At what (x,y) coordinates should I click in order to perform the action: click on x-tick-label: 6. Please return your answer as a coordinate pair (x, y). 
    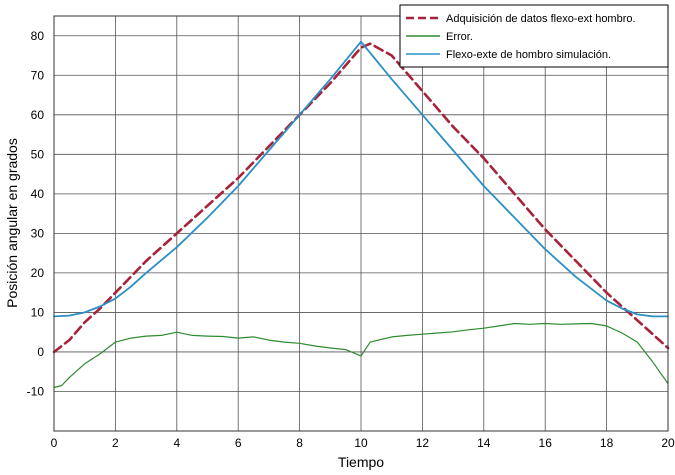
    Looking at the image, I should click on (238, 443).